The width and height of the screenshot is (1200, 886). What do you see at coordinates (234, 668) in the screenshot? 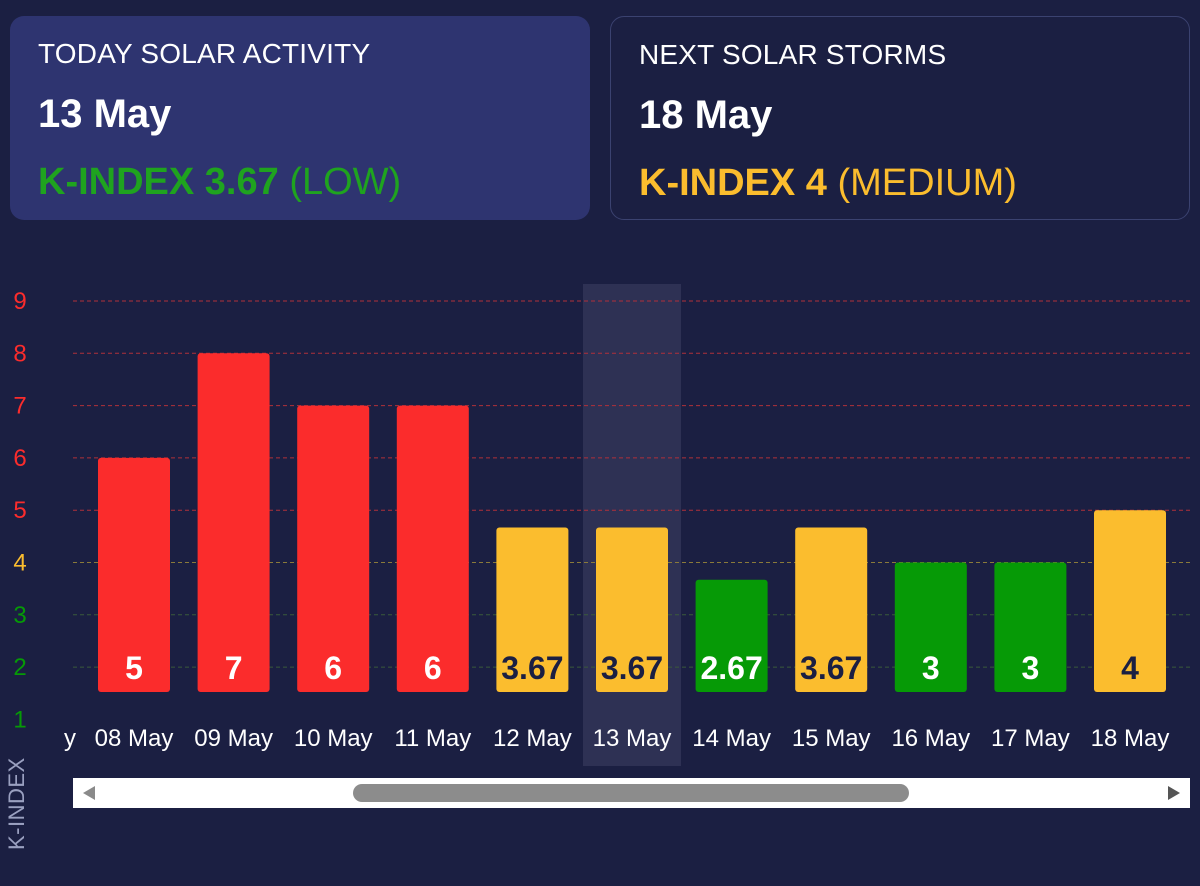
I see `bar-value-label: 7` at bounding box center [234, 668].